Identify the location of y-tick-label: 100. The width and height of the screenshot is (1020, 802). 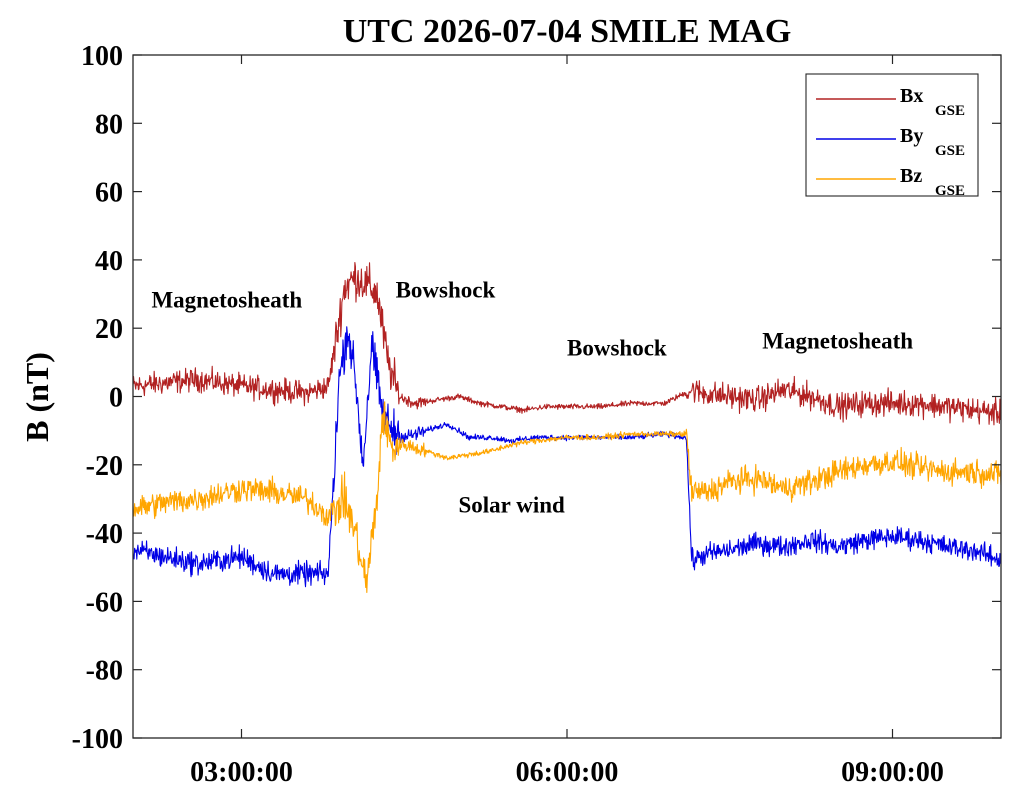
(102, 56).